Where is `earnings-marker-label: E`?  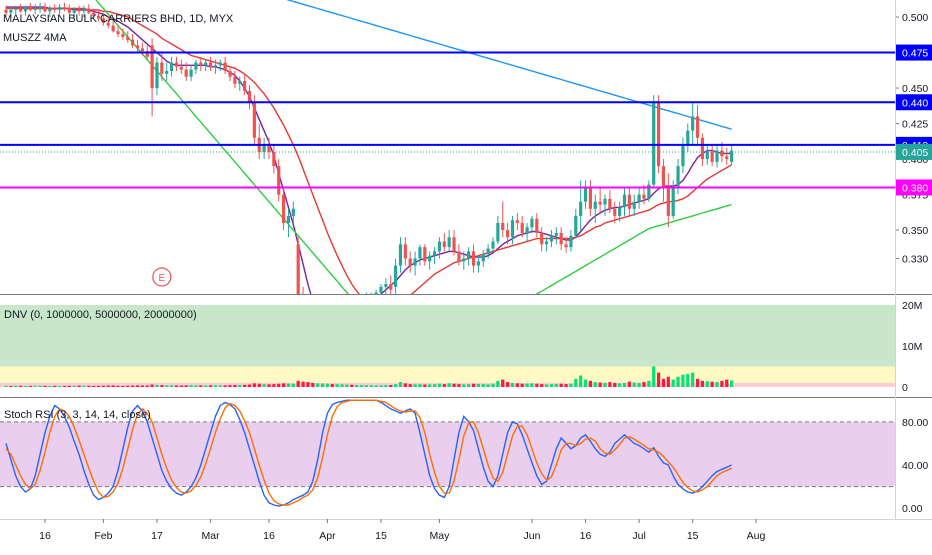
earnings-marker-label: E is located at coordinates (162, 278).